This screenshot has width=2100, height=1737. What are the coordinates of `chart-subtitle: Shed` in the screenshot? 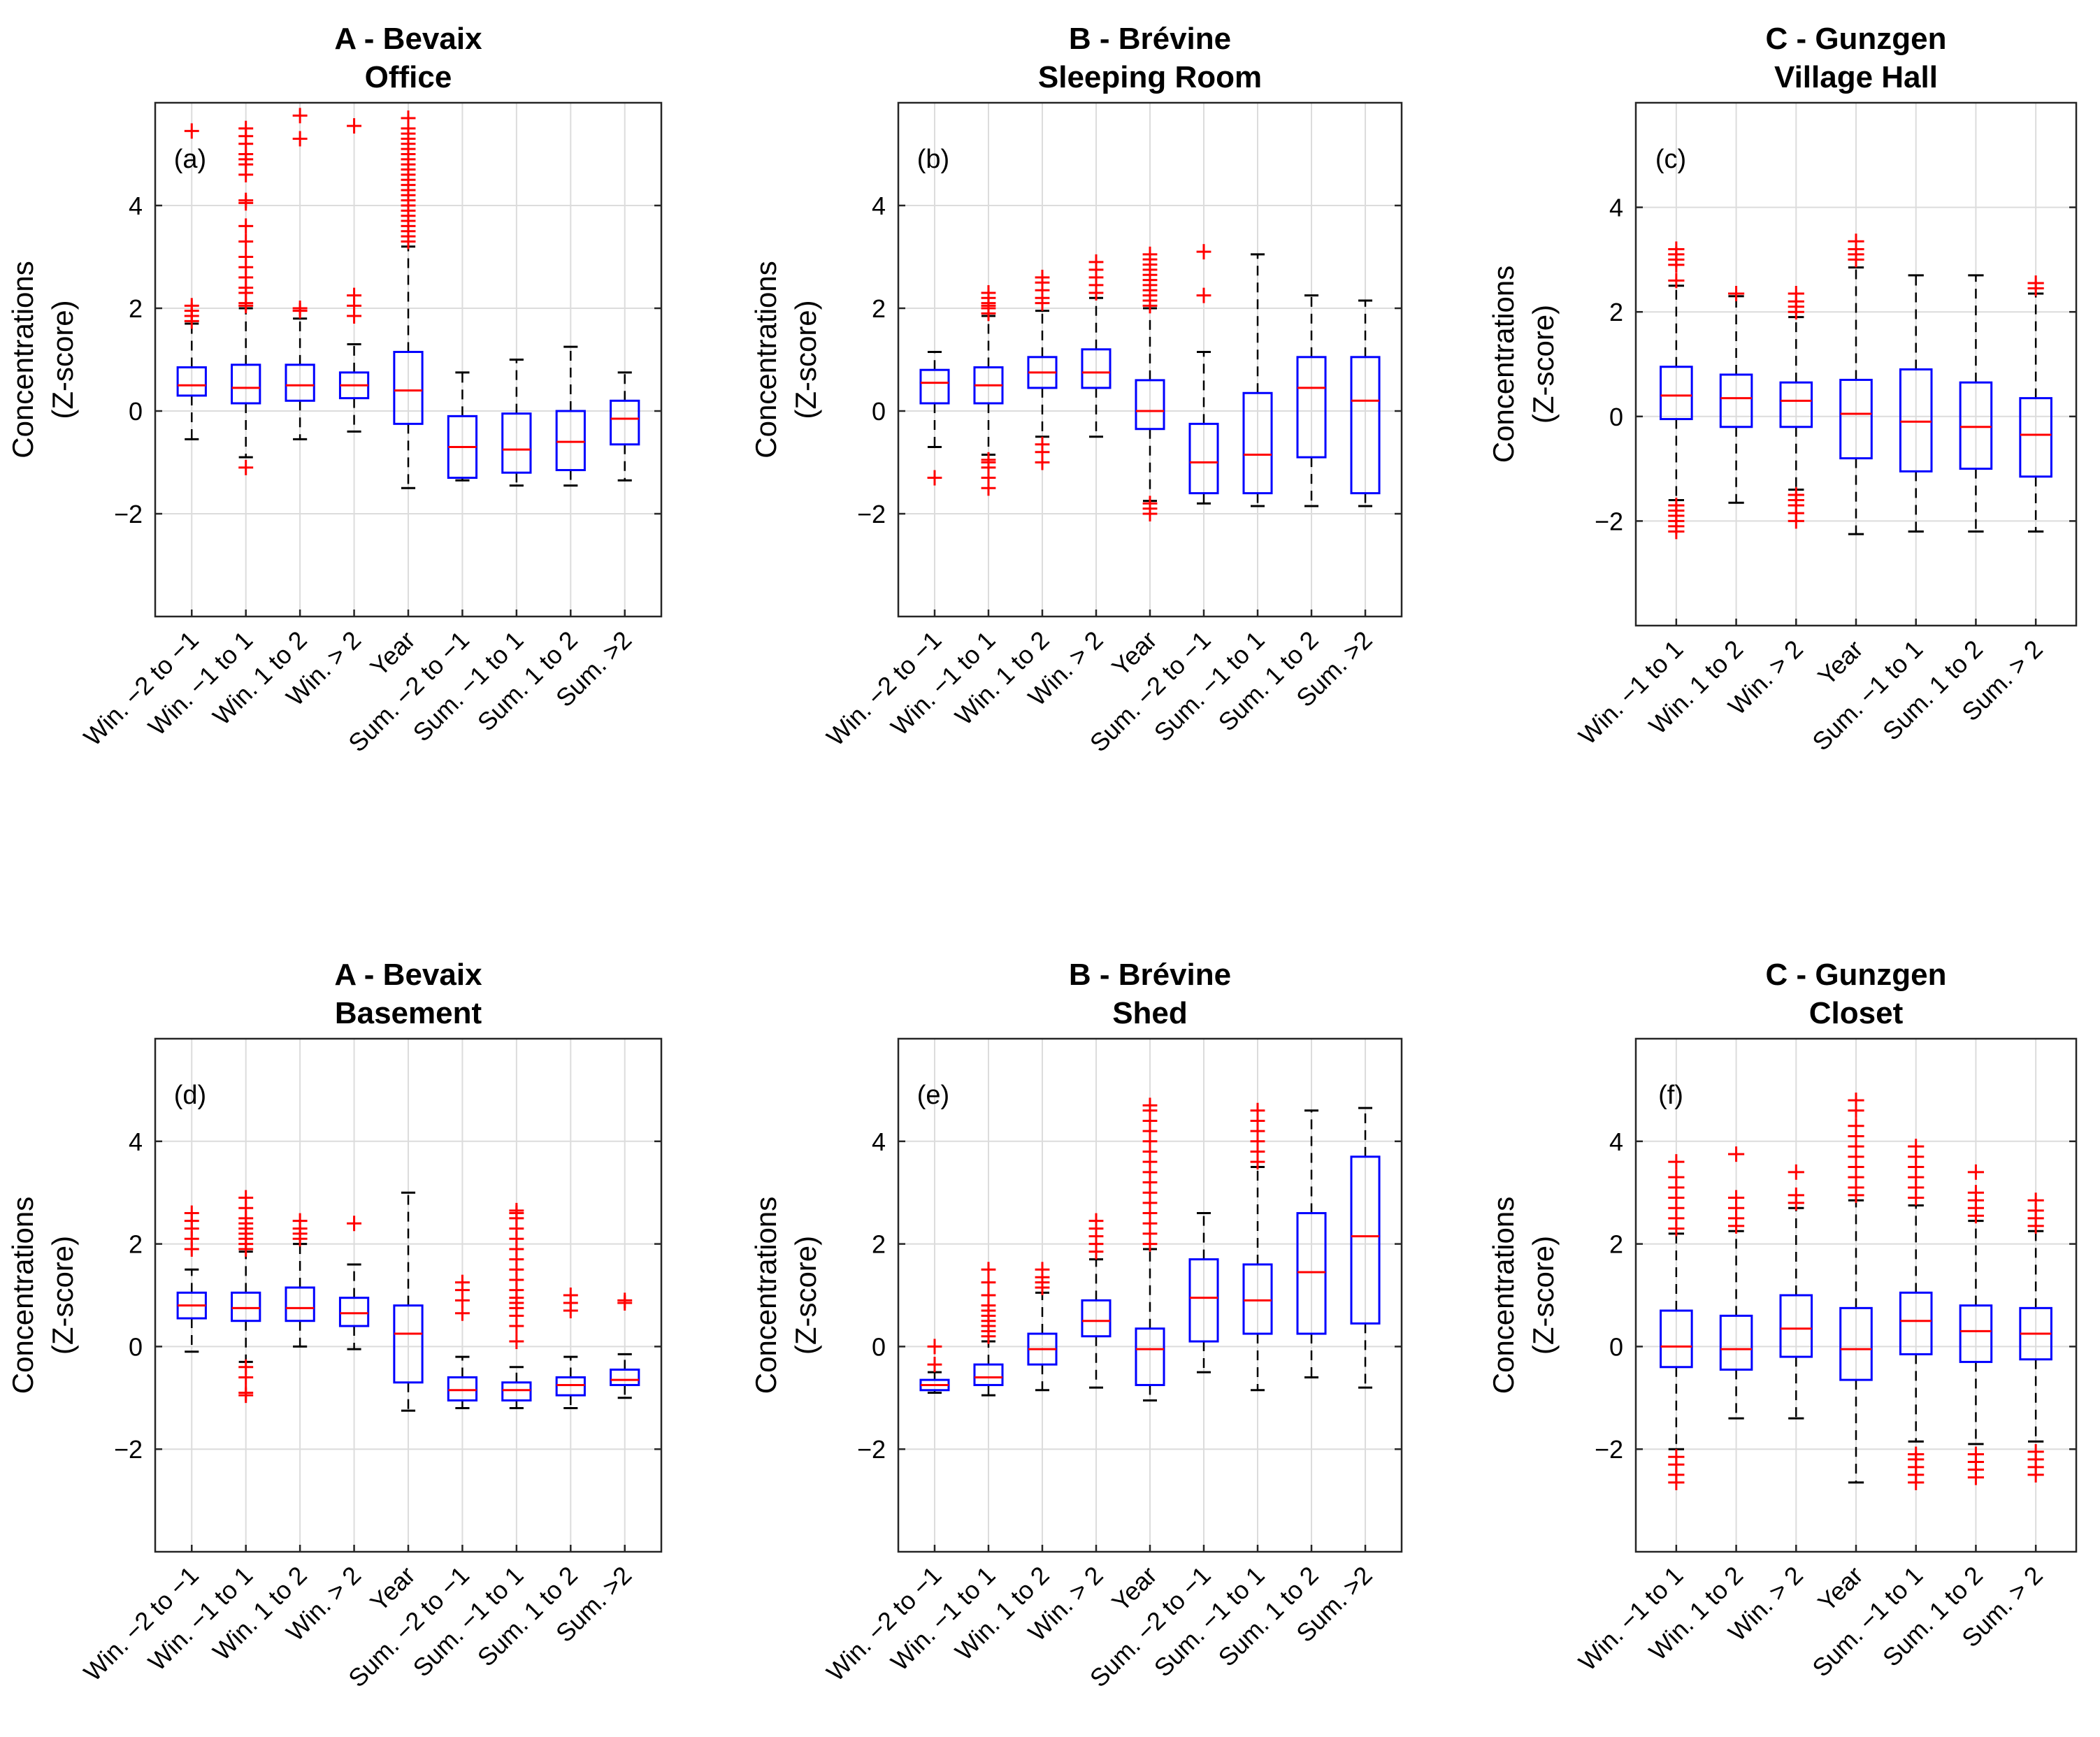 It's located at (1150, 1013).